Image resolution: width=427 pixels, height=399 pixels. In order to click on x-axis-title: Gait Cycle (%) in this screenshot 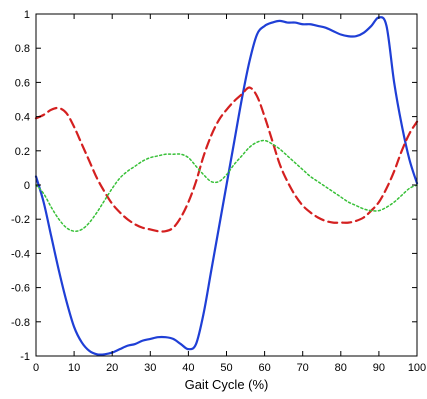, I will do `click(227, 384)`.